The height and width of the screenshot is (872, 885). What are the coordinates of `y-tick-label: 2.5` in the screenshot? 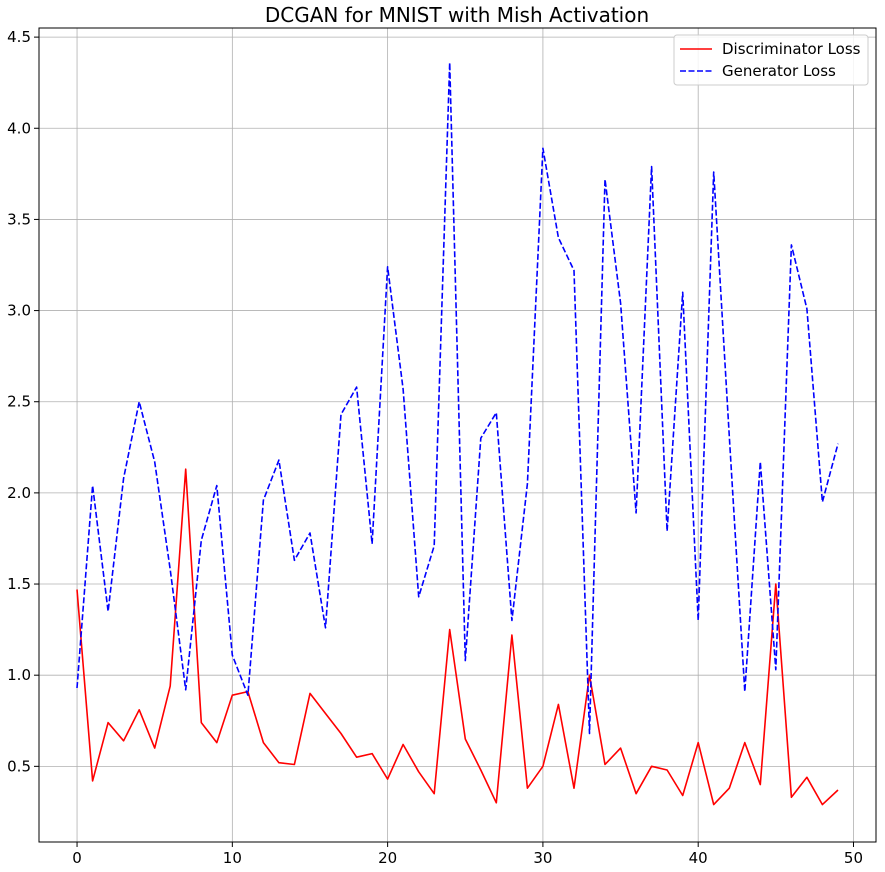 It's located at (19, 402).